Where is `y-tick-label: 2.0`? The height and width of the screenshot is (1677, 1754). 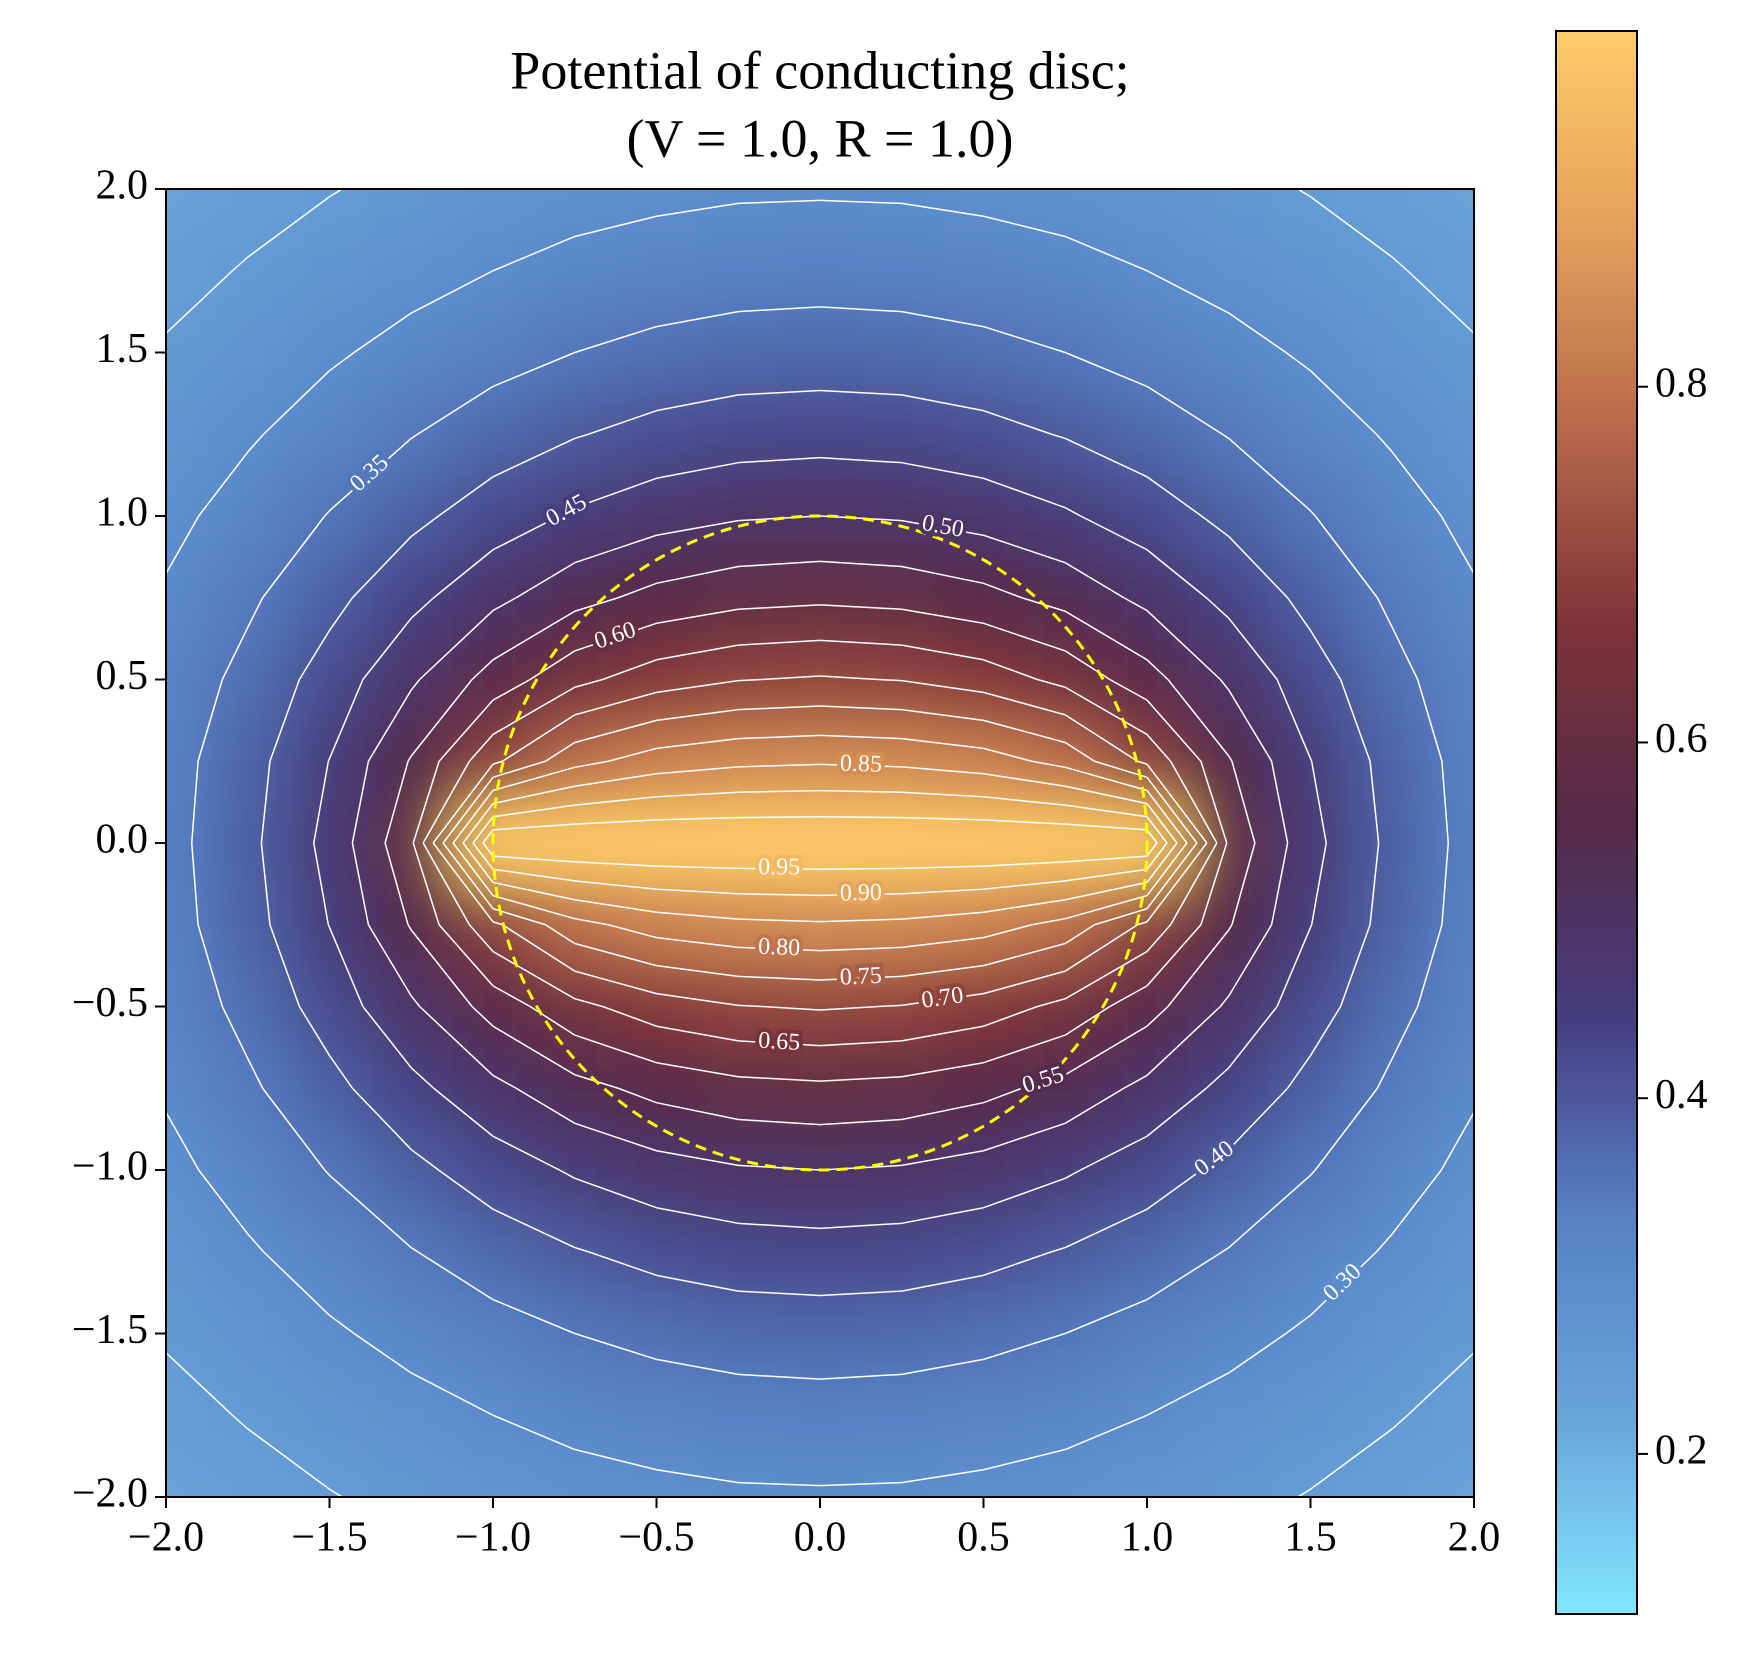 y-tick-label: 2.0 is located at coordinates (122, 186).